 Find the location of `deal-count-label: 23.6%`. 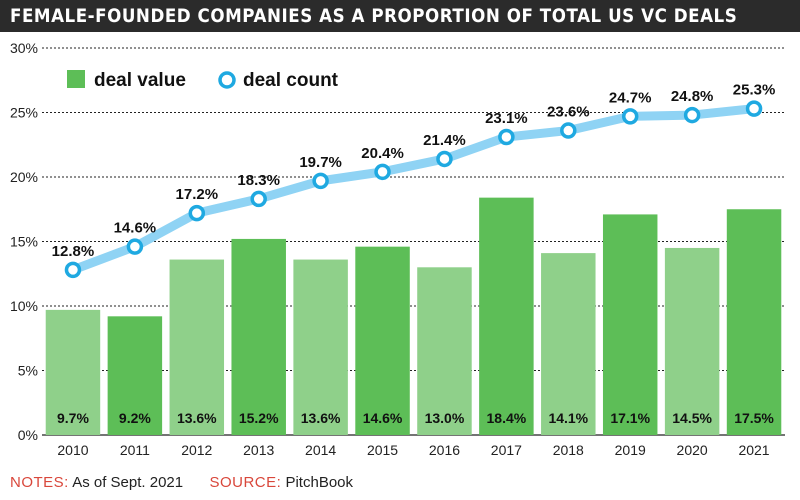

deal-count-label: 23.6% is located at coordinates (568, 112).